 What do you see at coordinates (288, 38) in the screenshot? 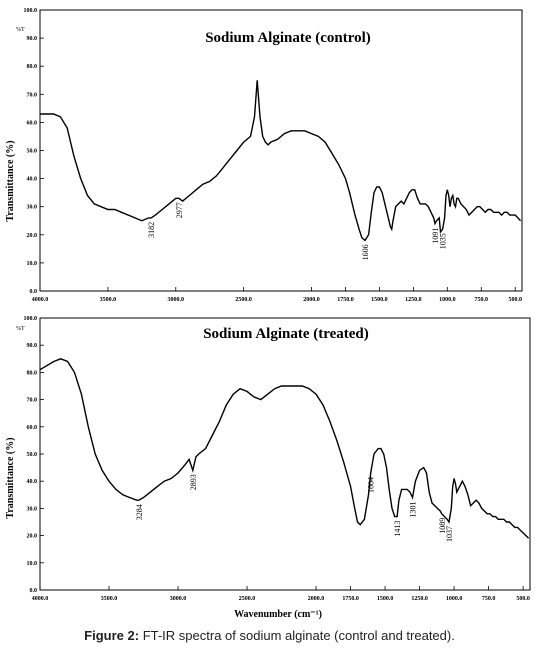
I see `chart-title: Sodium Alginate (control)` at bounding box center [288, 38].